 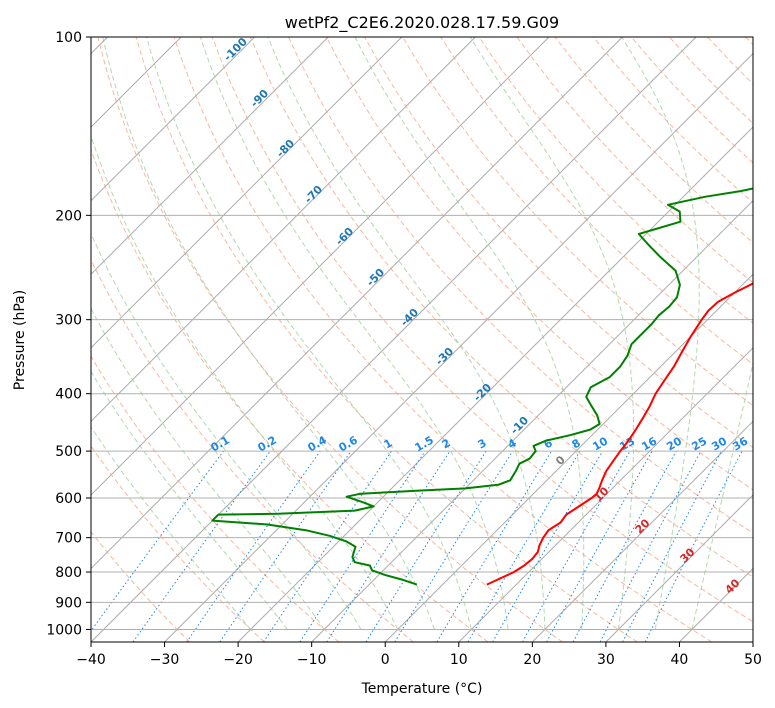 I want to click on x-tick-label: 40, so click(x=680, y=660).